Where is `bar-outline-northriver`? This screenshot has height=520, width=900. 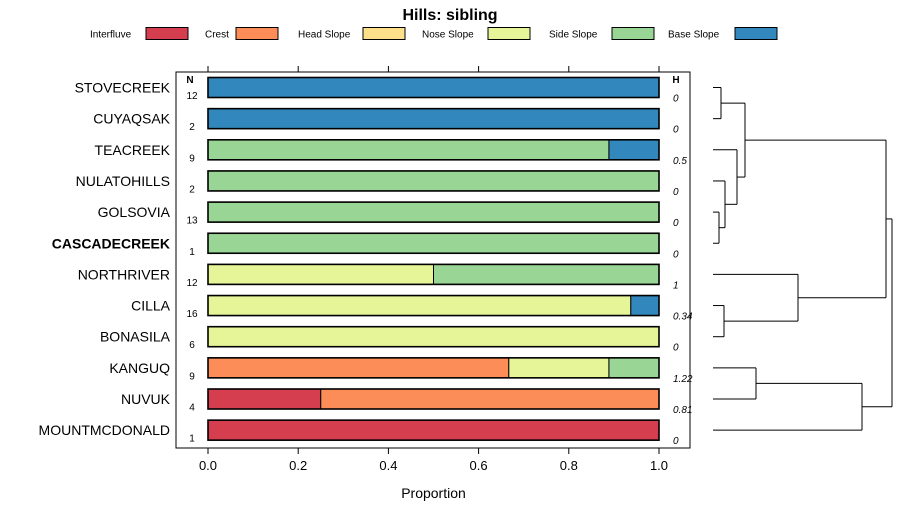 bar-outline-northriver is located at coordinates (433, 274).